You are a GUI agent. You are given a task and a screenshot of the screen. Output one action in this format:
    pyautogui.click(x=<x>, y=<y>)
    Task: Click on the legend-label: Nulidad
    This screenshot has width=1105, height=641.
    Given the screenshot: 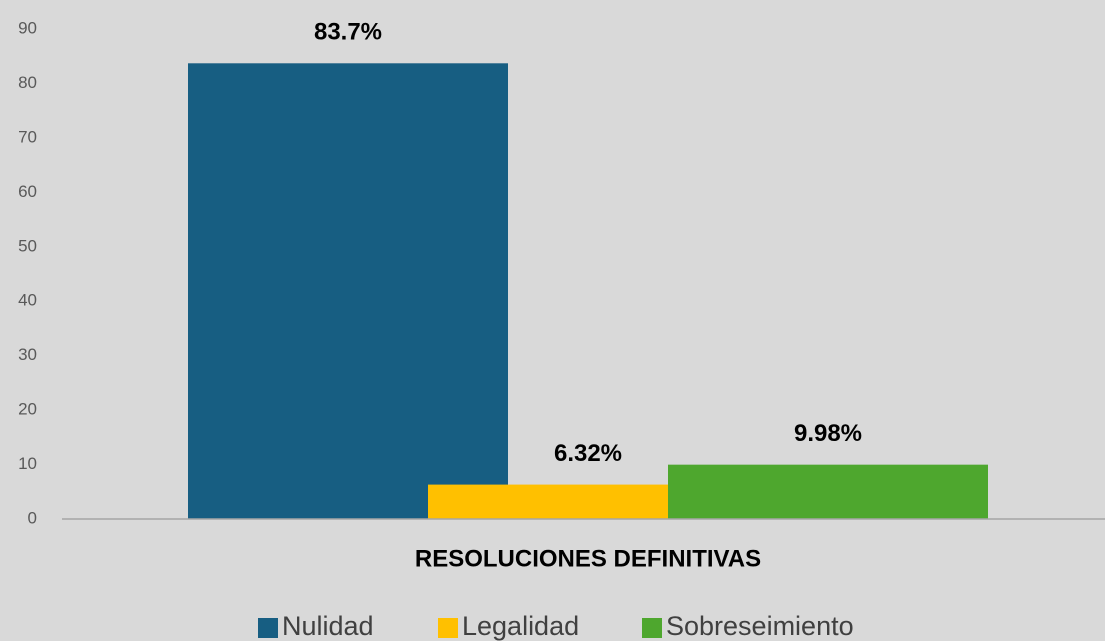 What is the action you would take?
    pyautogui.click(x=328, y=626)
    